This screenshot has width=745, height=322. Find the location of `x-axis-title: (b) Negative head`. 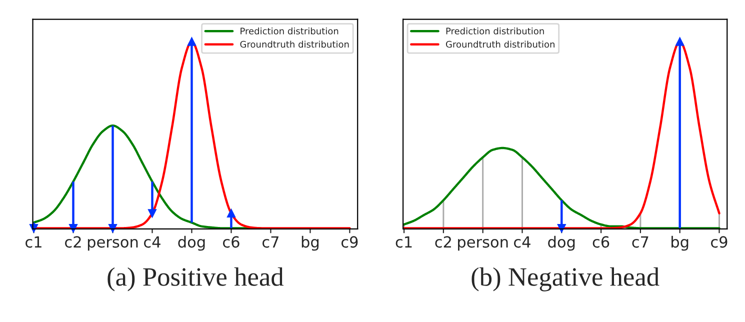

x-axis-title: (b) Negative head is located at coordinates (566, 279).